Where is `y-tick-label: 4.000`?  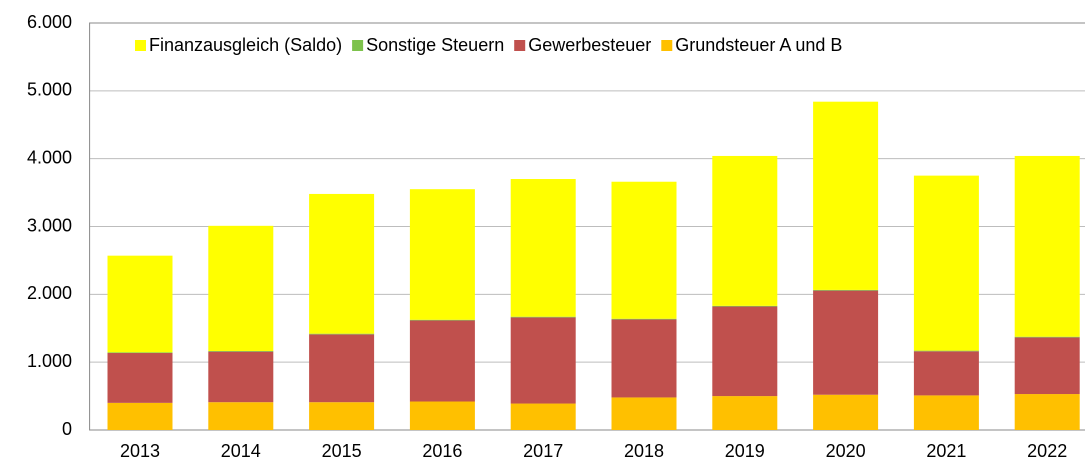 y-tick-label: 4.000 is located at coordinates (49, 157).